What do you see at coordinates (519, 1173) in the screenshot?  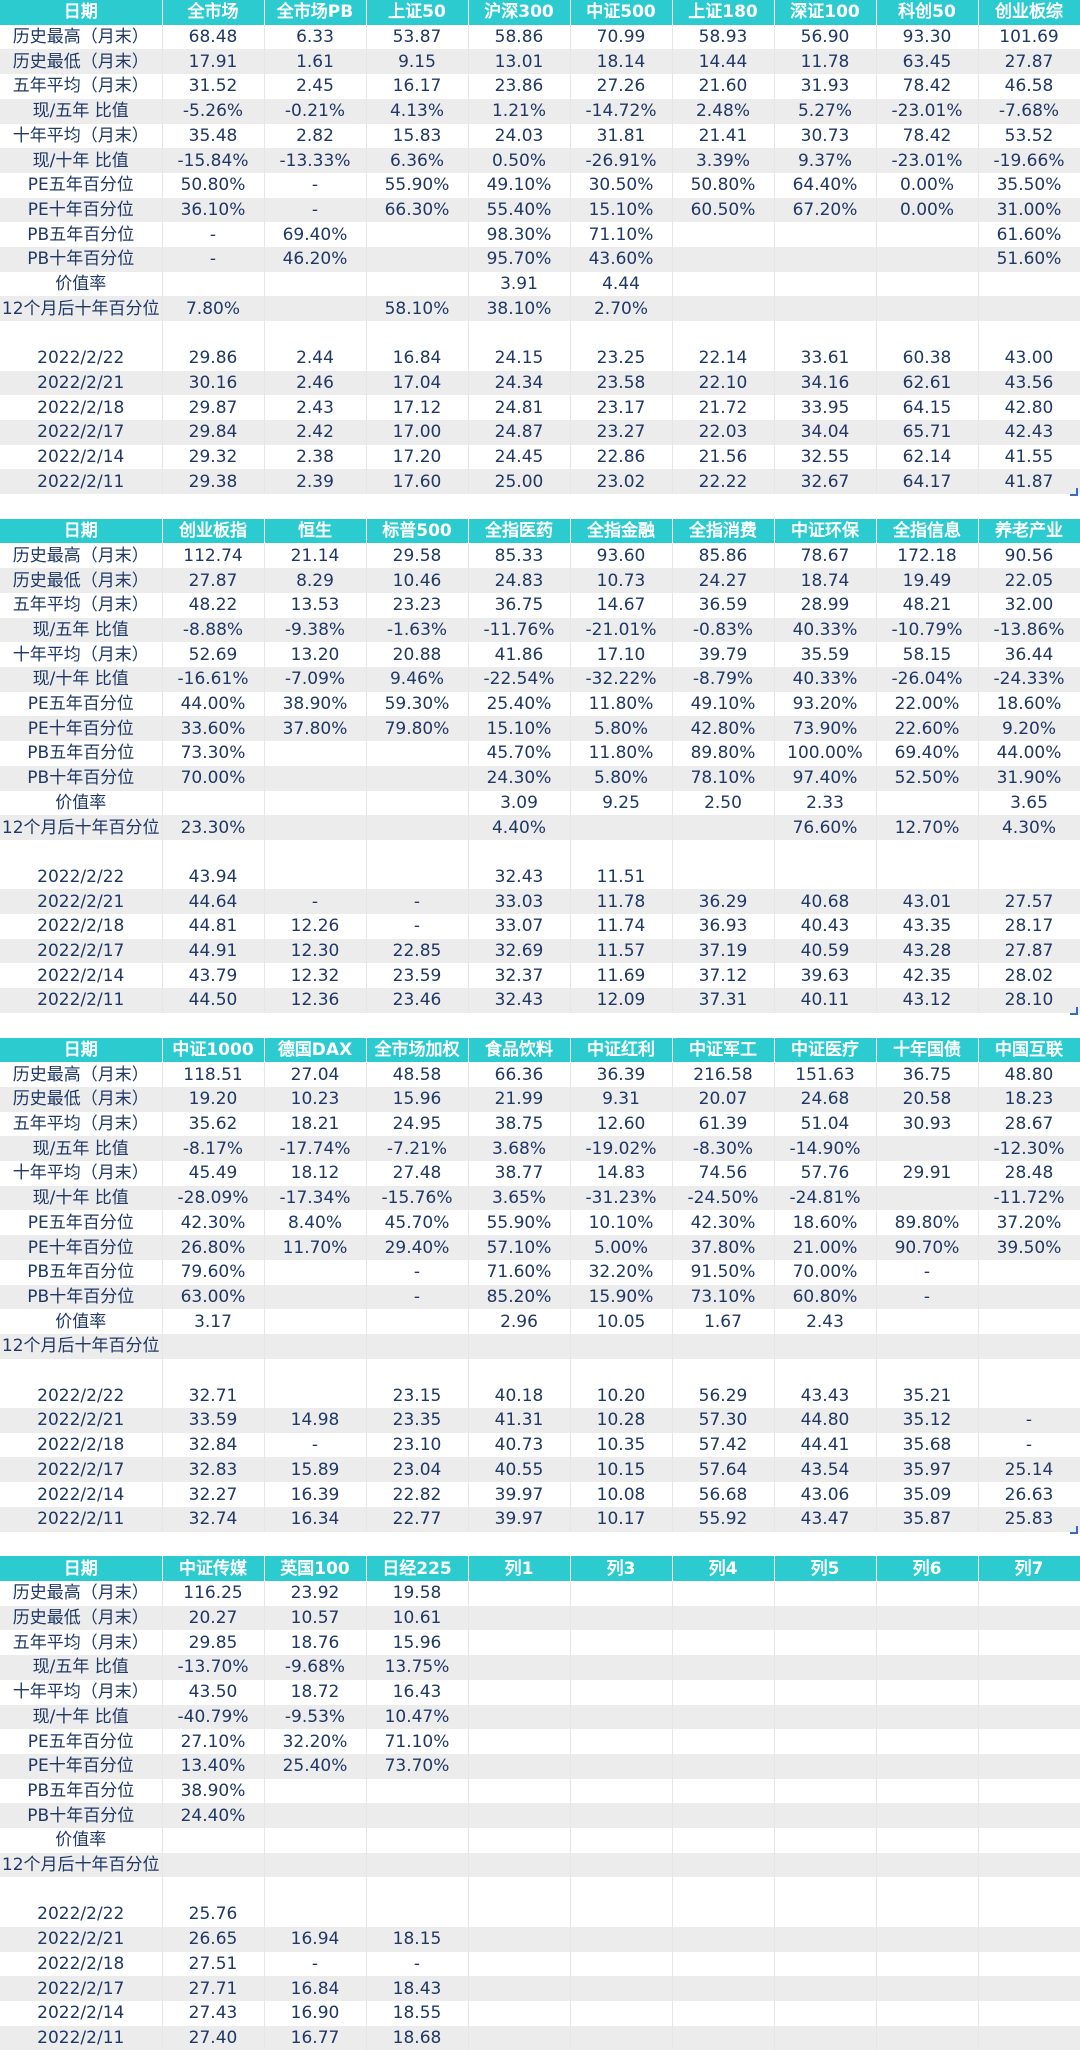 I see `table-cell: 38.77` at bounding box center [519, 1173].